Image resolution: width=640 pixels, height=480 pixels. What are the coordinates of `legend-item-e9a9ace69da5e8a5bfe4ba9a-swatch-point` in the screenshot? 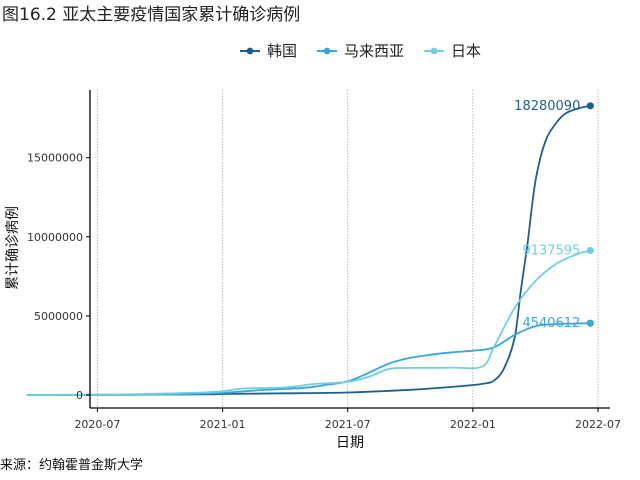 It's located at (327, 51).